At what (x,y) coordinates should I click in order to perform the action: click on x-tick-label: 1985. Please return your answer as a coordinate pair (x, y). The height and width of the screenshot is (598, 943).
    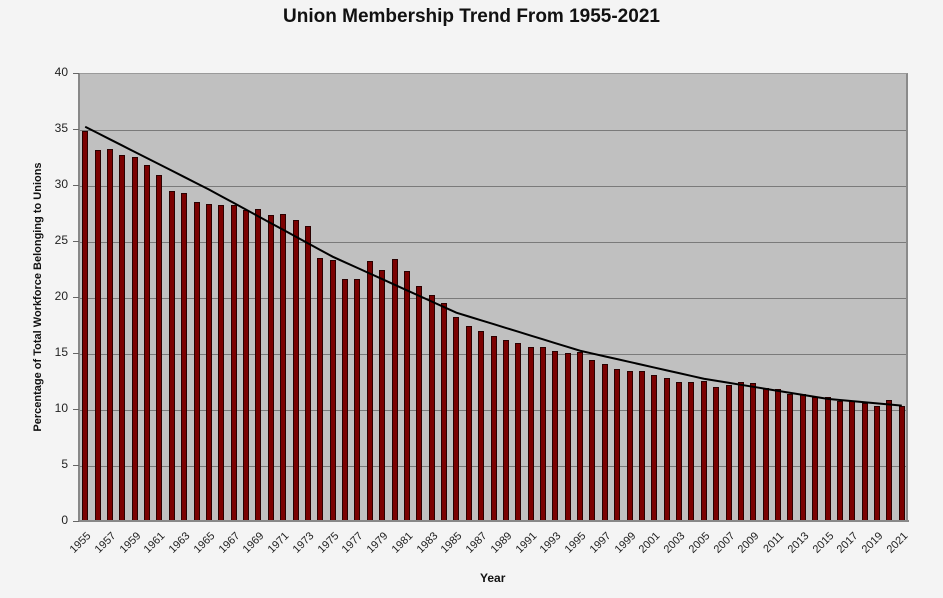
    Looking at the image, I should click on (452, 543).